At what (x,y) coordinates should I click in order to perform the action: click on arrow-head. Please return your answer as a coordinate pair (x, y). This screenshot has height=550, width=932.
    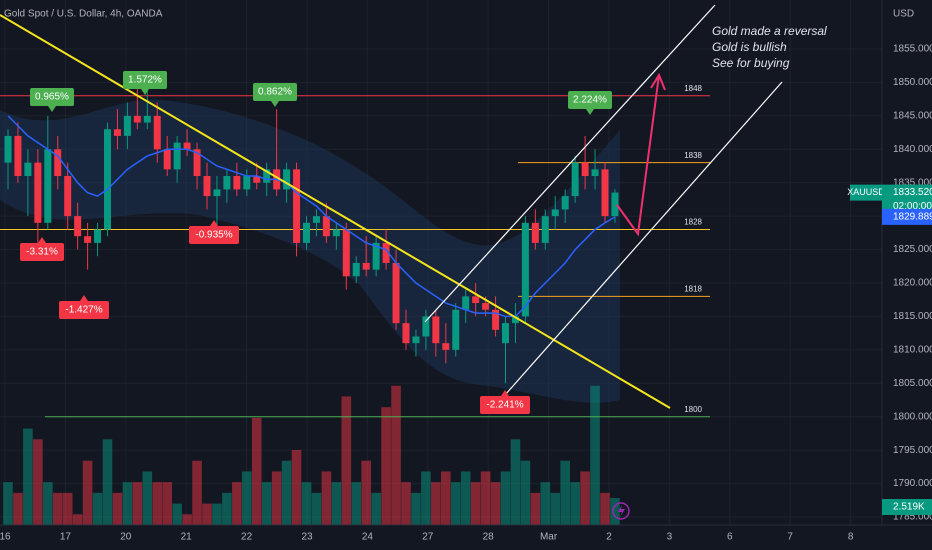
    Looking at the image, I should click on (658, 81).